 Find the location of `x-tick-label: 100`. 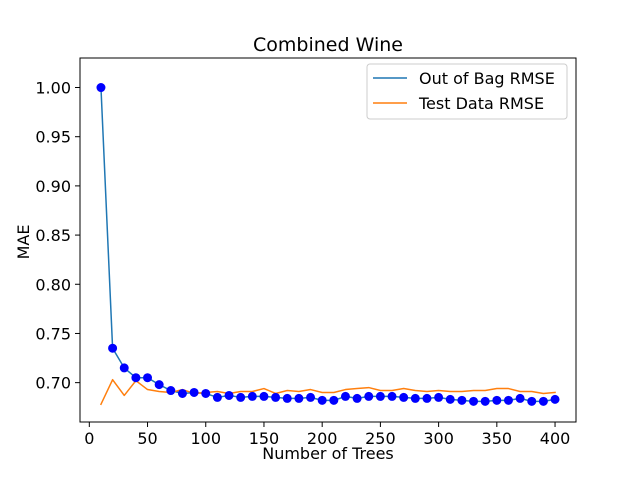

x-tick-label: 100 is located at coordinates (205, 438).